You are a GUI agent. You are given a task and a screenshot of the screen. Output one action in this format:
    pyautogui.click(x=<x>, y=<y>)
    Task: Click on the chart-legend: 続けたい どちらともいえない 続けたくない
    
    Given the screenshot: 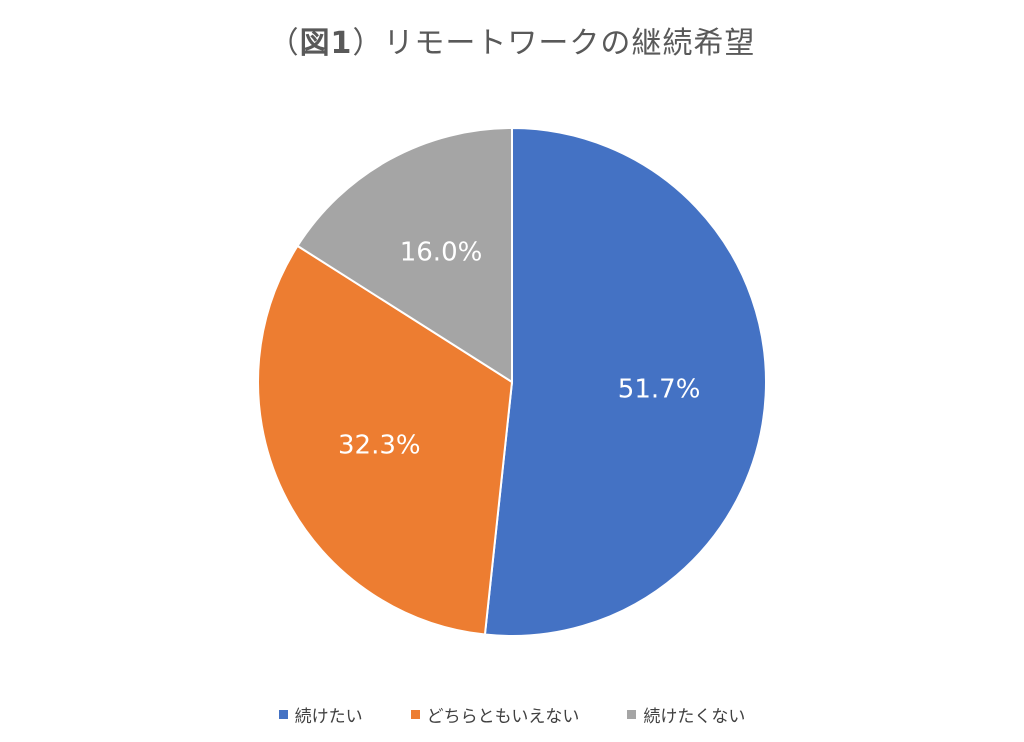 What is the action you would take?
    pyautogui.click(x=512, y=714)
    